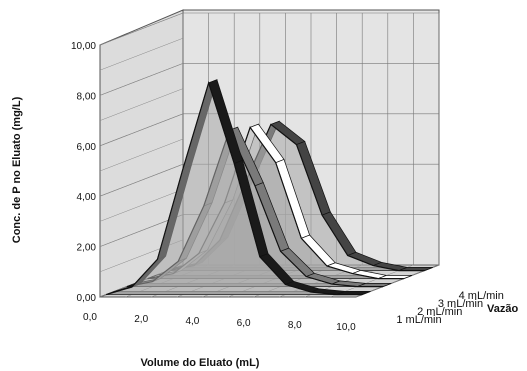 The height and width of the screenshot is (371, 527). I want to click on x-tick-label: 10,0, so click(346, 327).